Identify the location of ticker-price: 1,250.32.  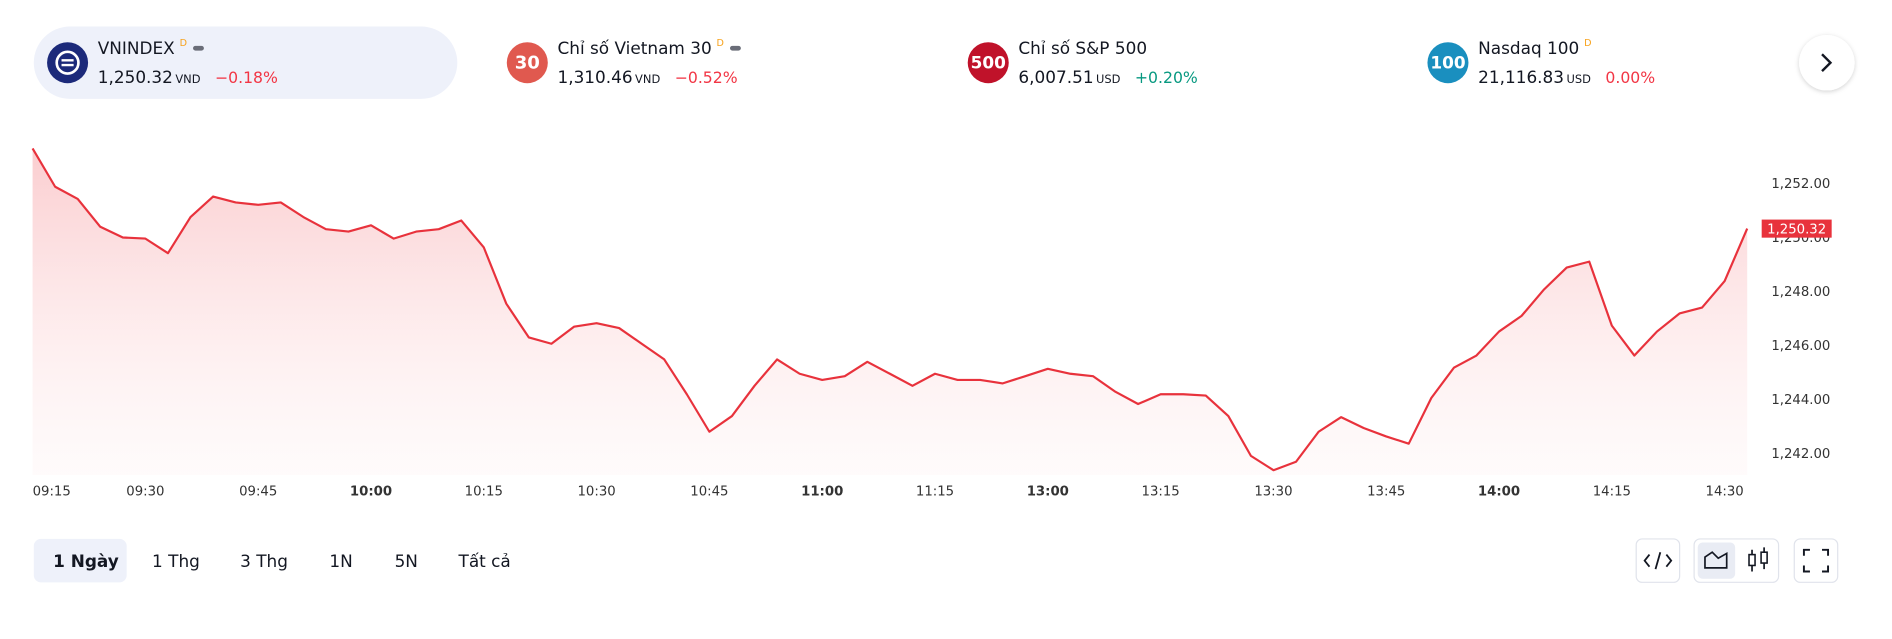
(135, 77).